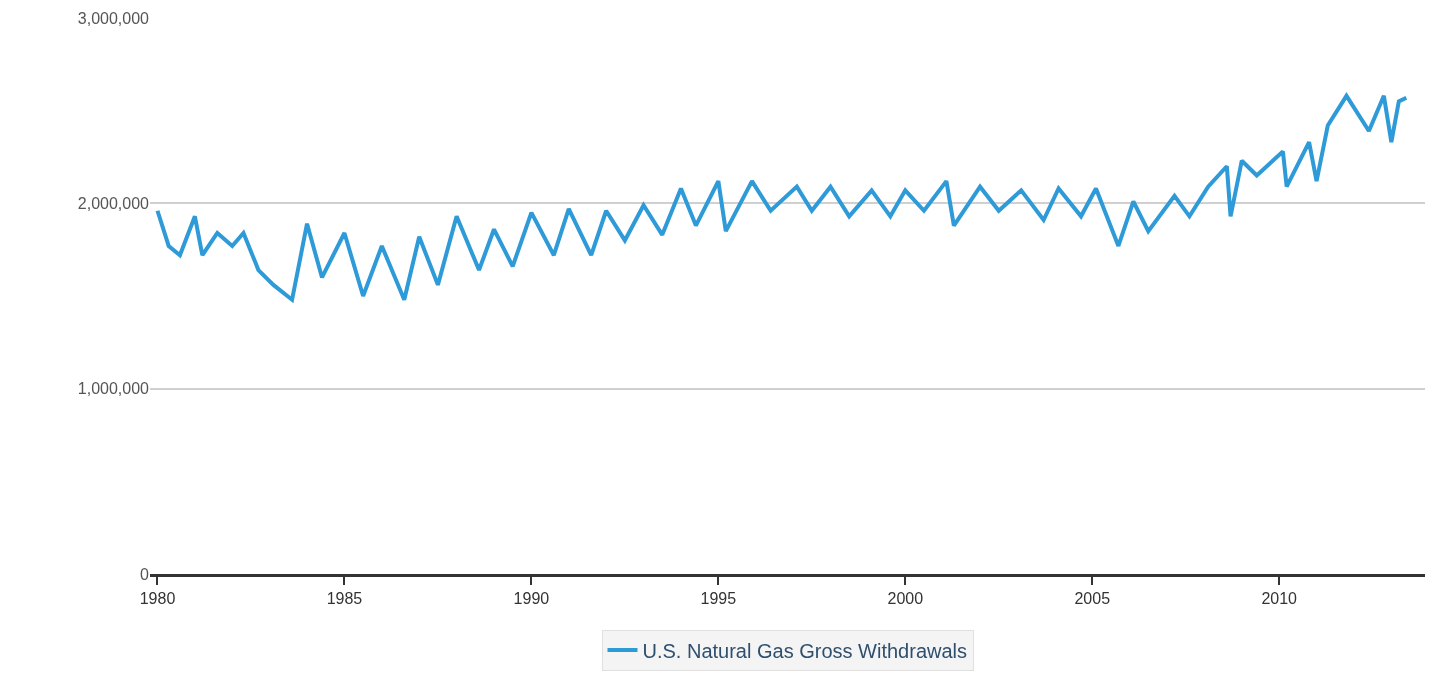 This screenshot has width=1435, height=684. Describe the element at coordinates (905, 599) in the screenshot. I see `x-tick-label: 2000` at that location.